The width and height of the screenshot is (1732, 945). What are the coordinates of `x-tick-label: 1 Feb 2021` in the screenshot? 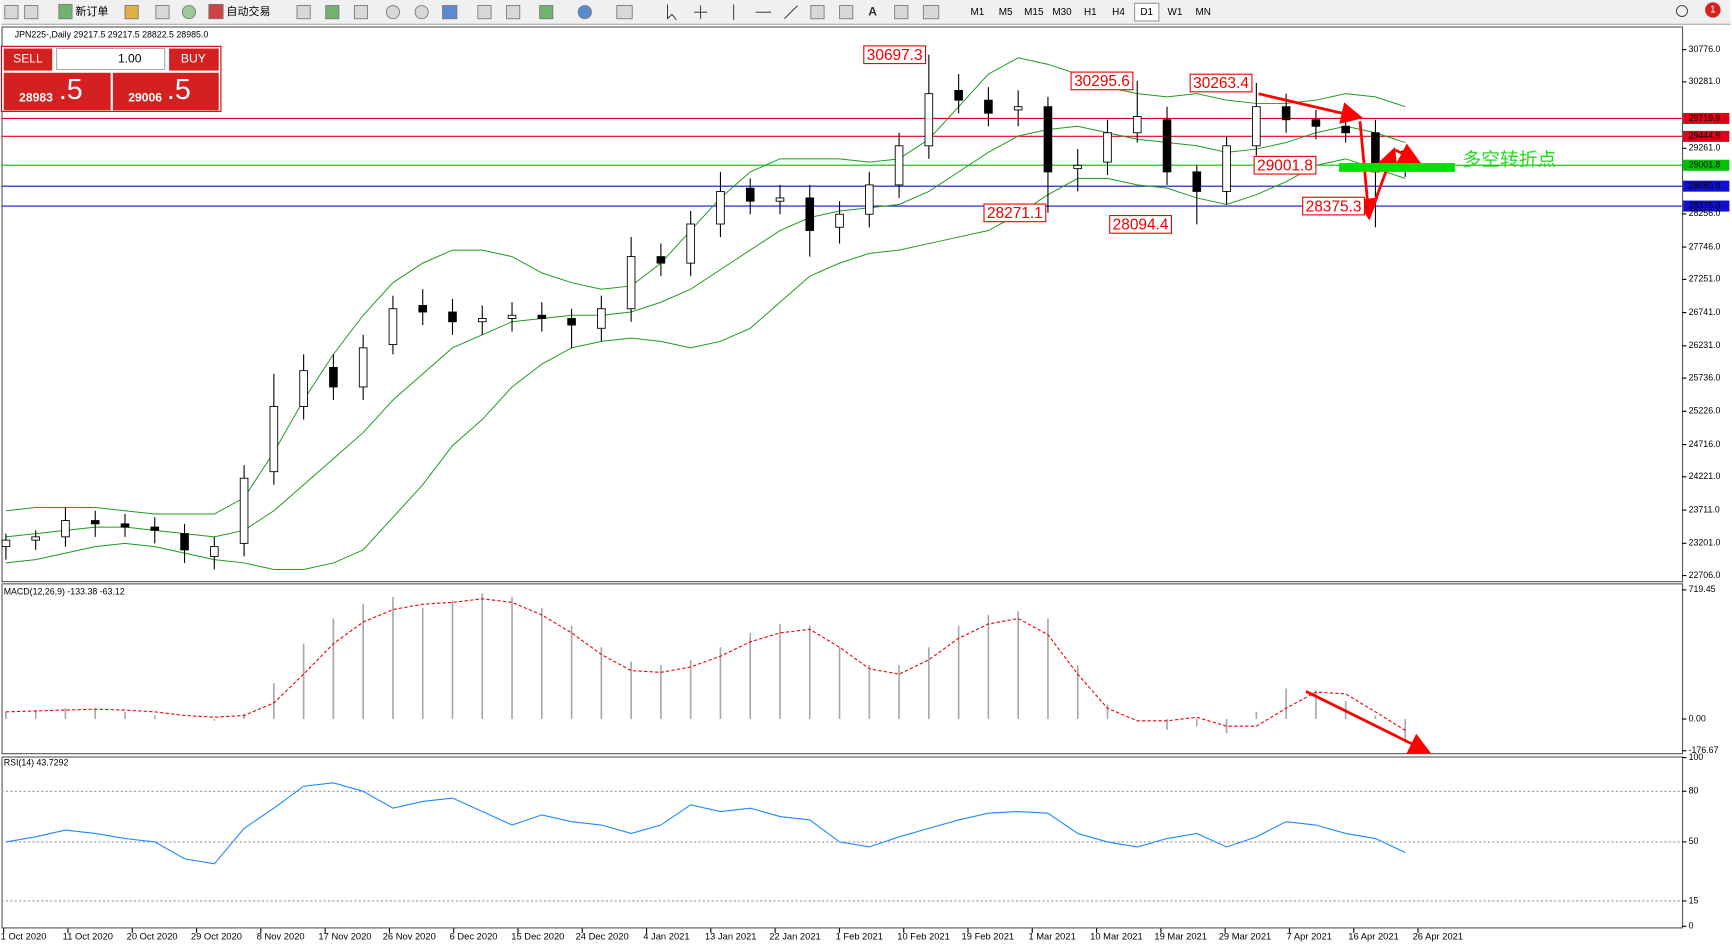 It's located at (859, 937).